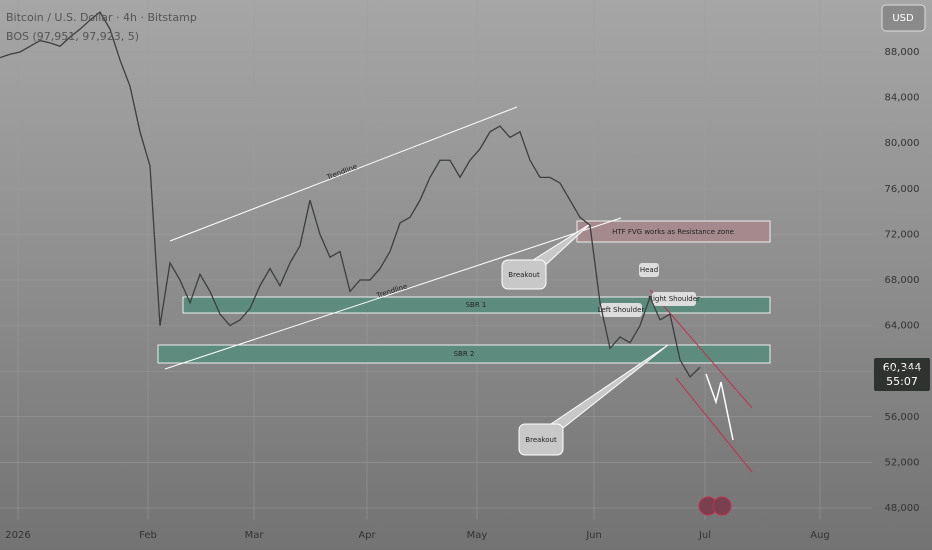  What do you see at coordinates (902, 326) in the screenshot?
I see `y-tick-label: 64,000` at bounding box center [902, 326].